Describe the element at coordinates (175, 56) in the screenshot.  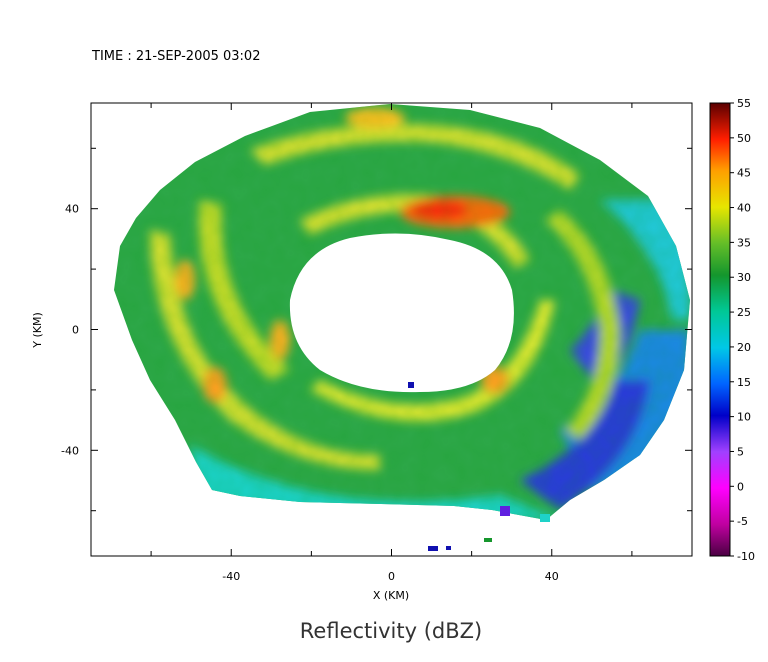
I see `time-label: TIME : 21-SEP-2005 03:02` at that location.